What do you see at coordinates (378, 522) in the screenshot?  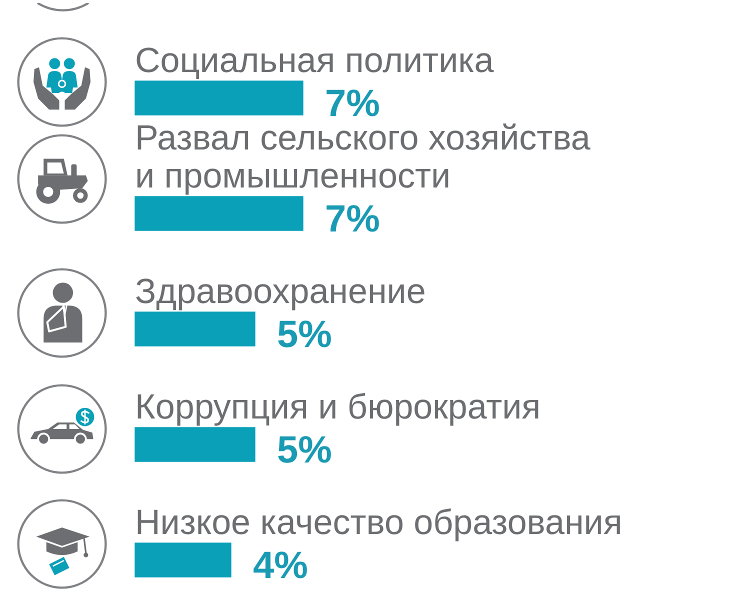 I see `y-tick-label: Низкое качество образования` at bounding box center [378, 522].